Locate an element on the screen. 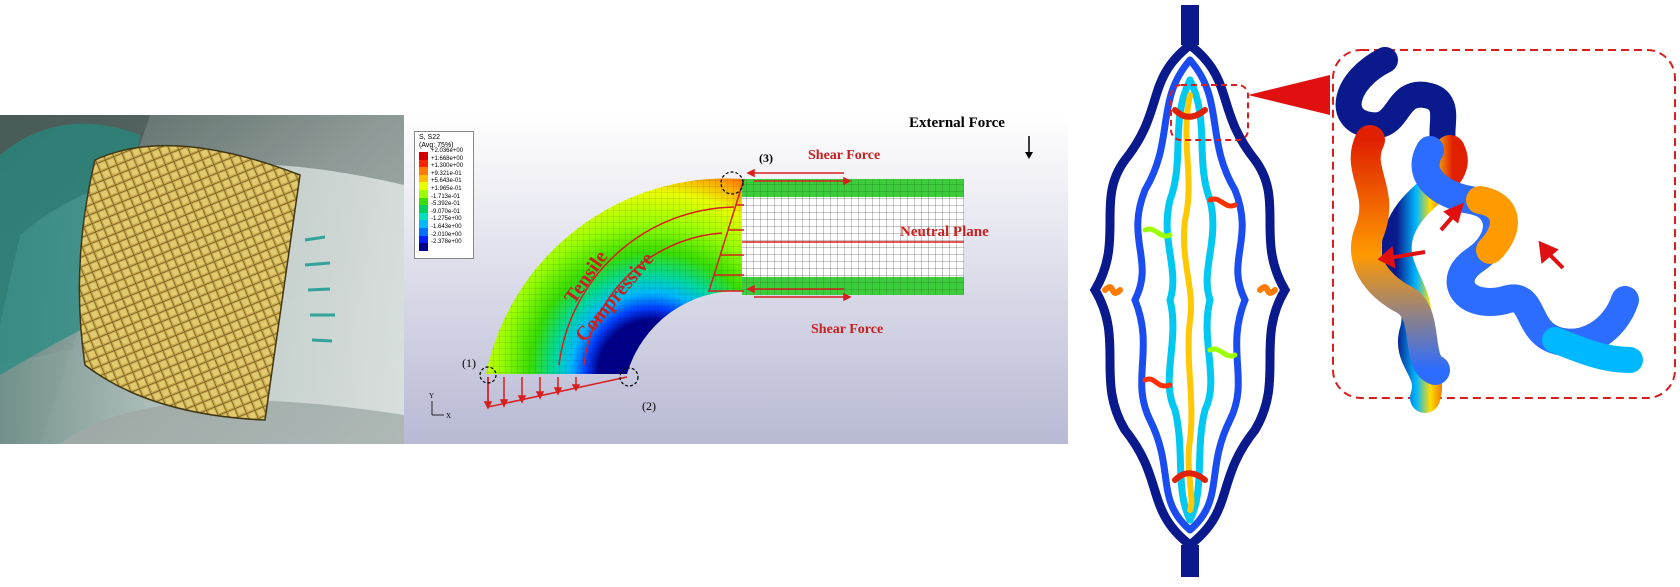 This screenshot has width=1680, height=587. legend-value: -2.378e+00 is located at coordinates (446, 242).